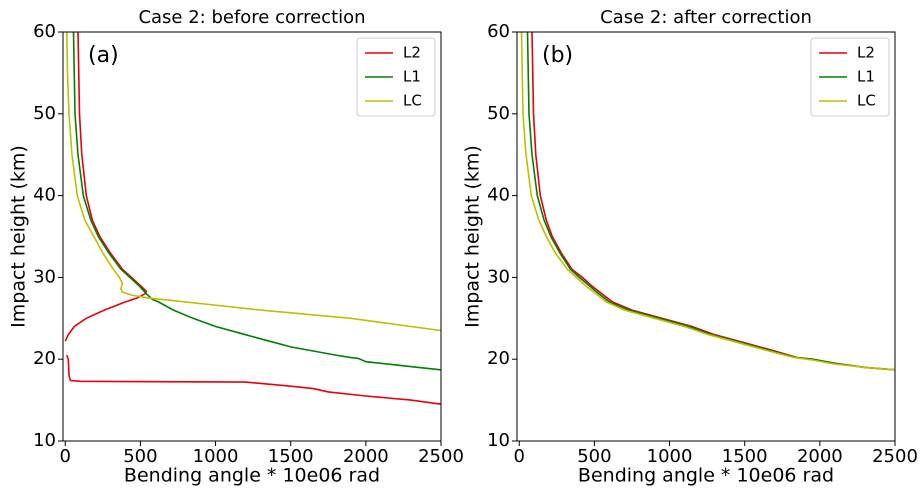 Image resolution: width=921 pixels, height=493 pixels. Describe the element at coordinates (251, 17) in the screenshot. I see `chart-title: Case 2: before correction` at that location.